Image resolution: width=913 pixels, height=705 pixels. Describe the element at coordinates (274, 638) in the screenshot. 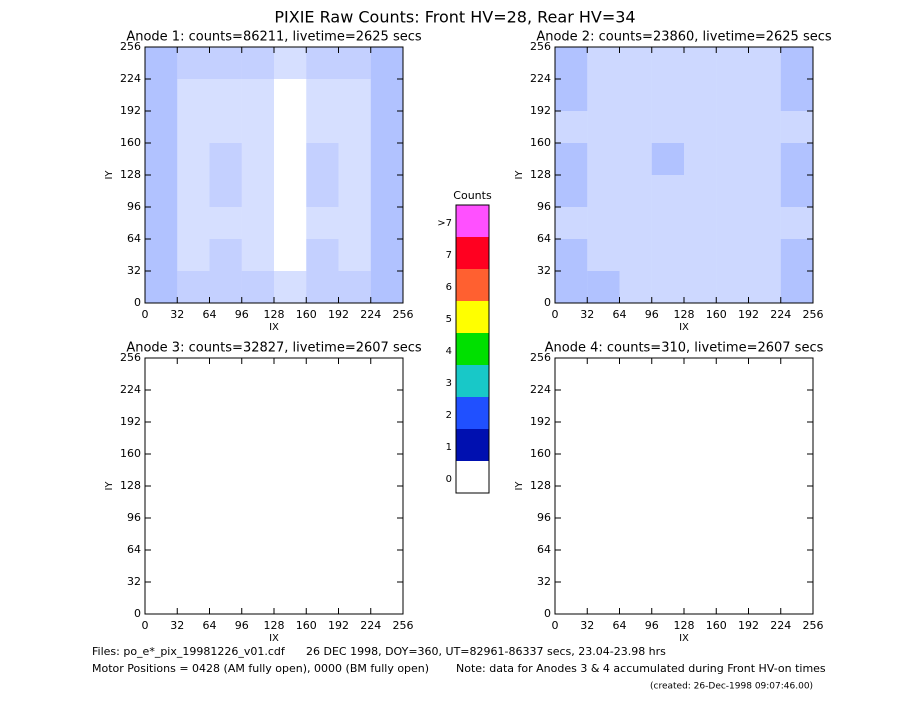

I see `x-axis-label: IX` at that location.